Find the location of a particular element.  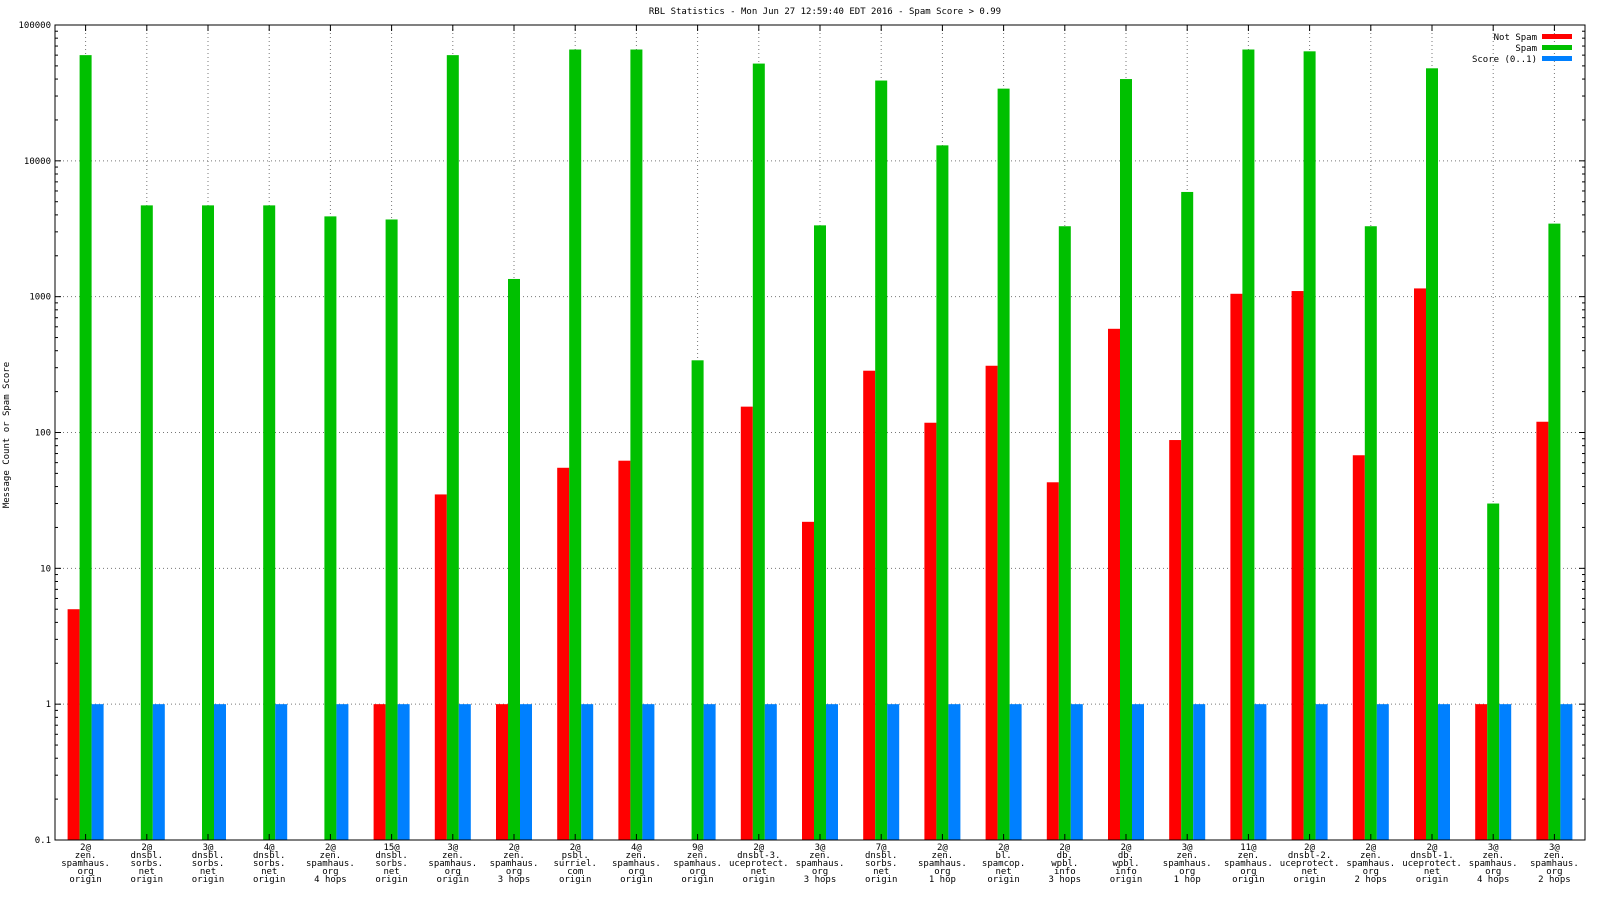

x-category-line: com is located at coordinates (575, 872).